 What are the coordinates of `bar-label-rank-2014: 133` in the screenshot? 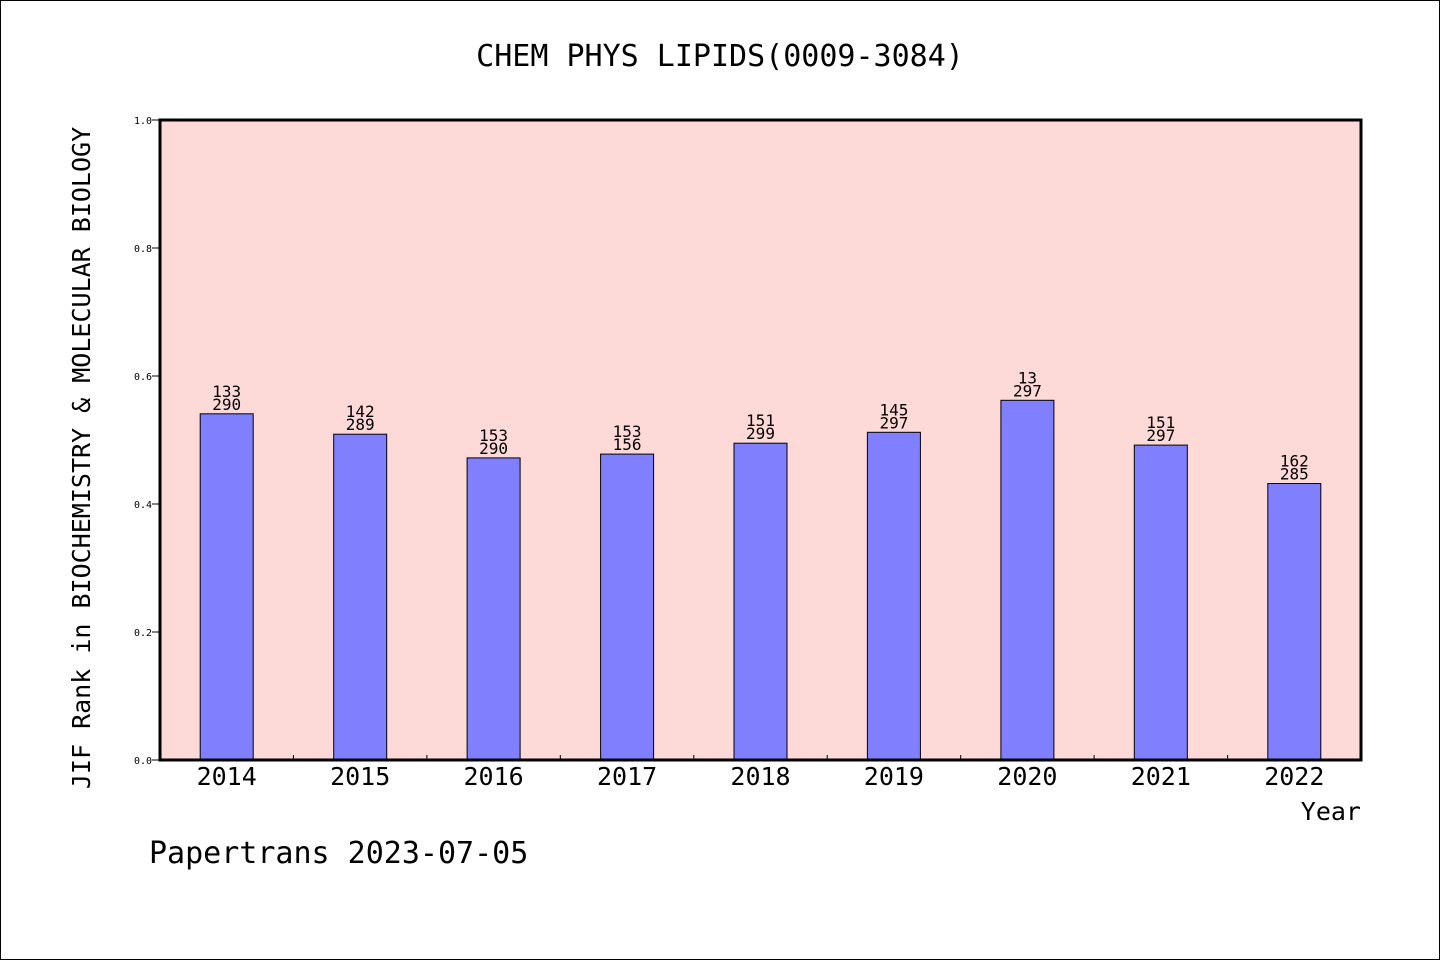 It's located at (226, 391).